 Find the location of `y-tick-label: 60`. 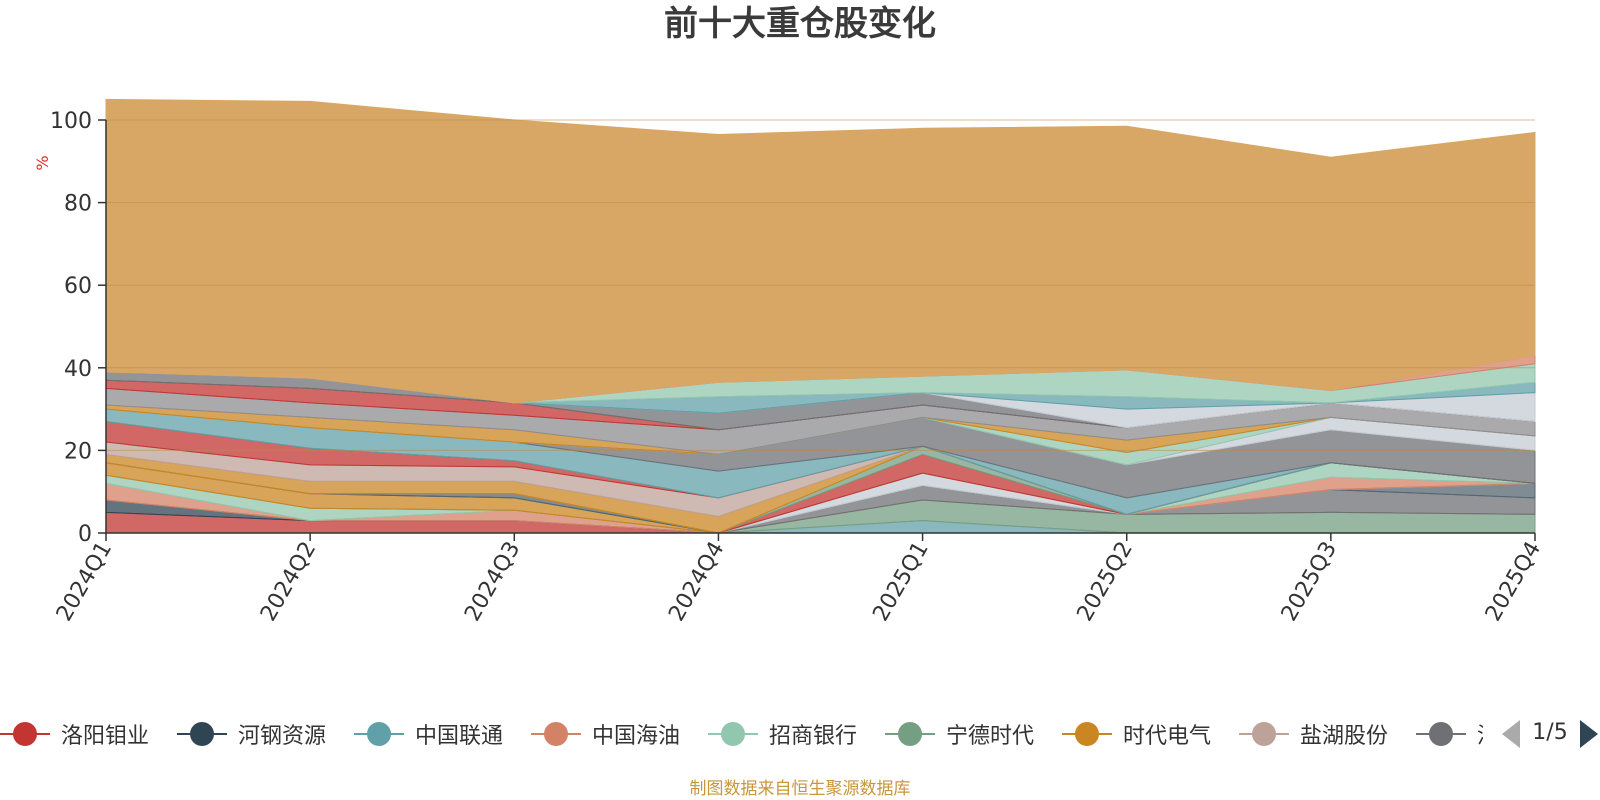

y-tick-label: 60 is located at coordinates (78, 286).